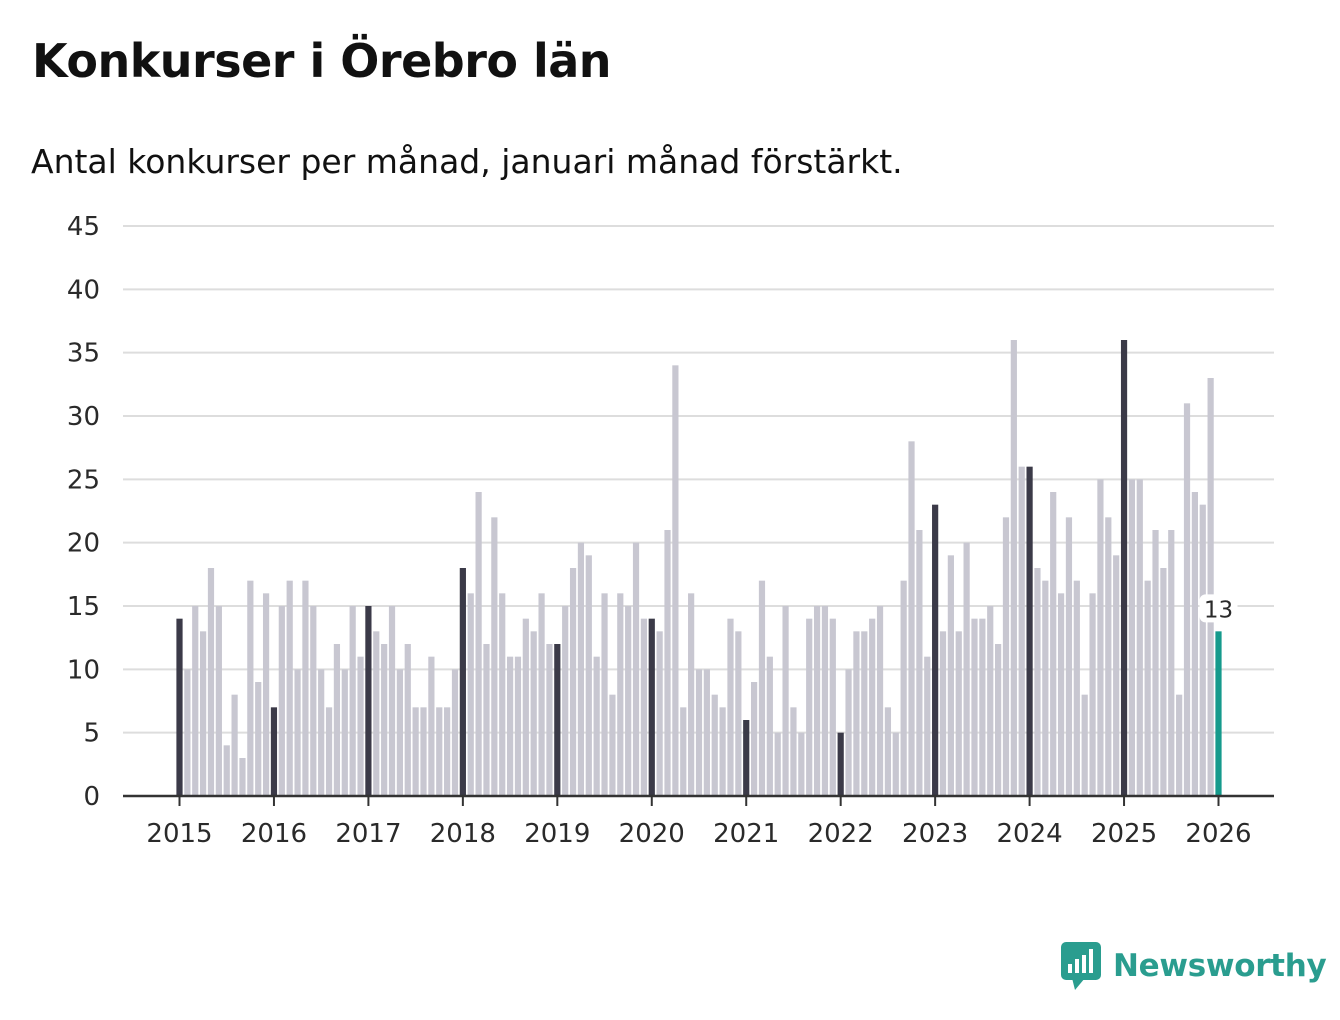 The image size is (1340, 1020). What do you see at coordinates (557, 834) in the screenshot?
I see `x-tick-label: 2019` at bounding box center [557, 834].